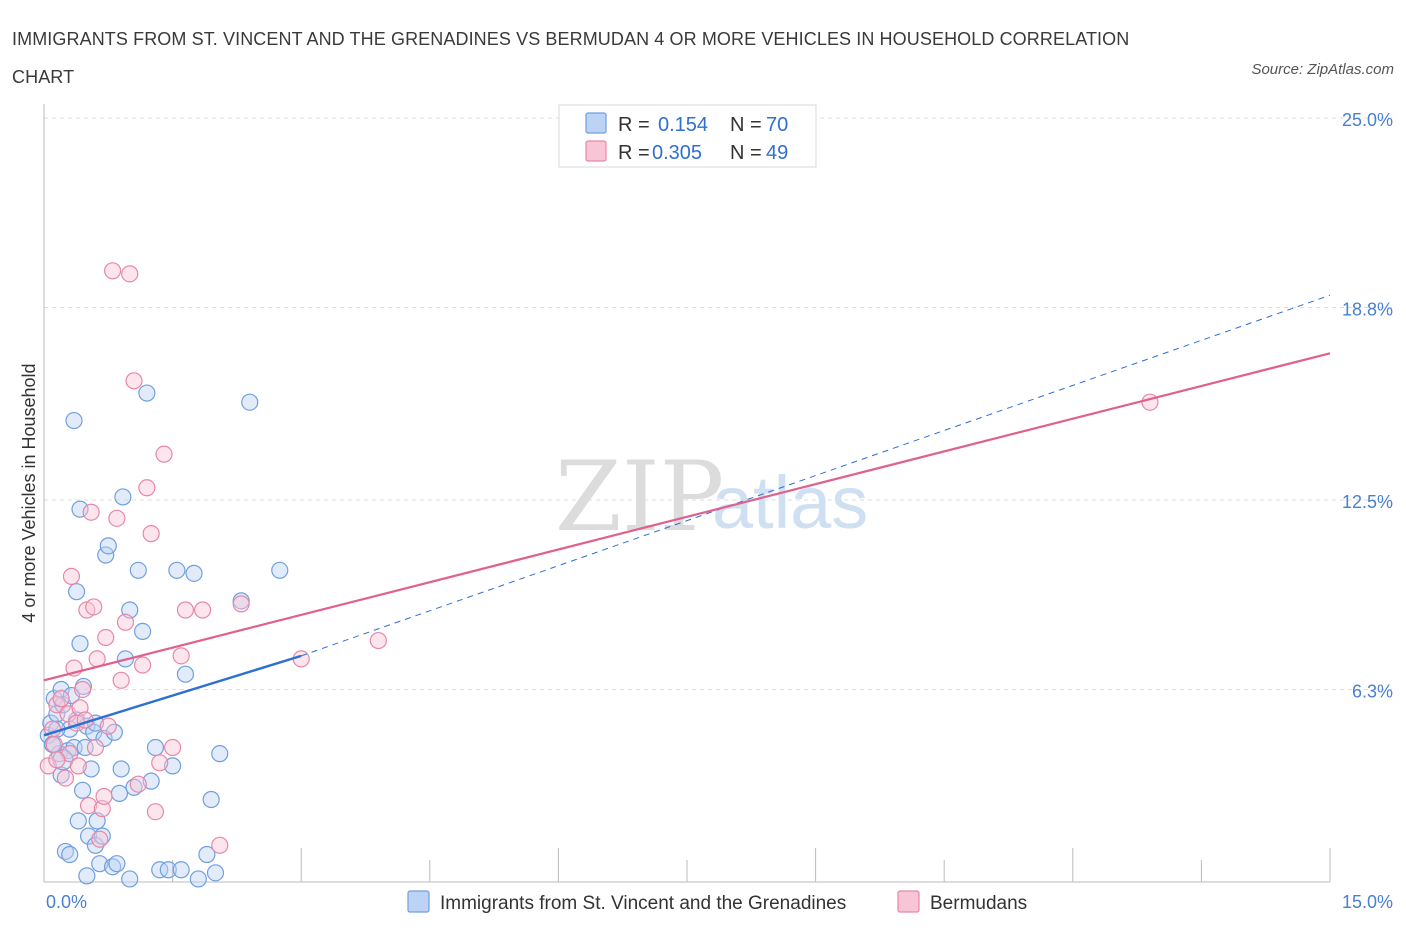 The width and height of the screenshot is (1406, 930). What do you see at coordinates (596, 151) in the screenshot?
I see `legend-swatch-pink` at bounding box center [596, 151].